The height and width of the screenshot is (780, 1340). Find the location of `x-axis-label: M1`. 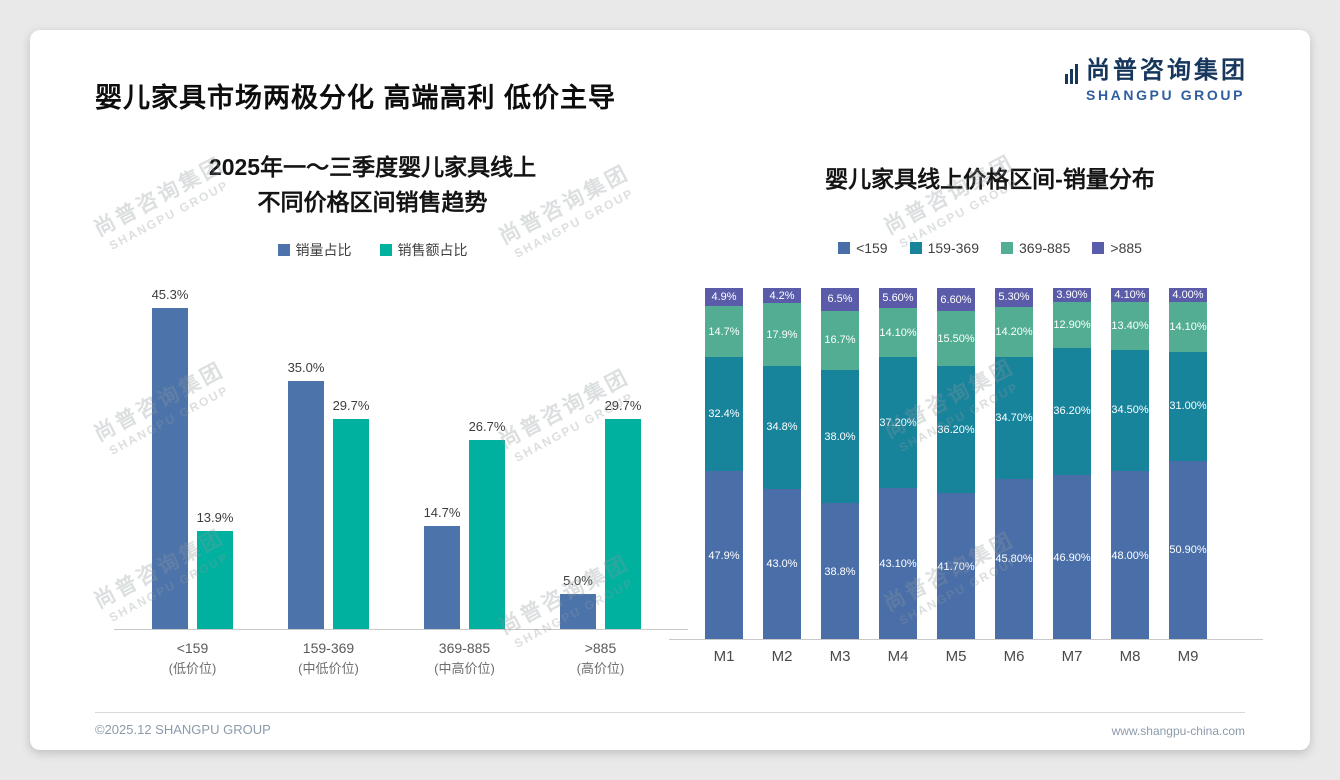

x-axis-label: M1 is located at coordinates (724, 656).